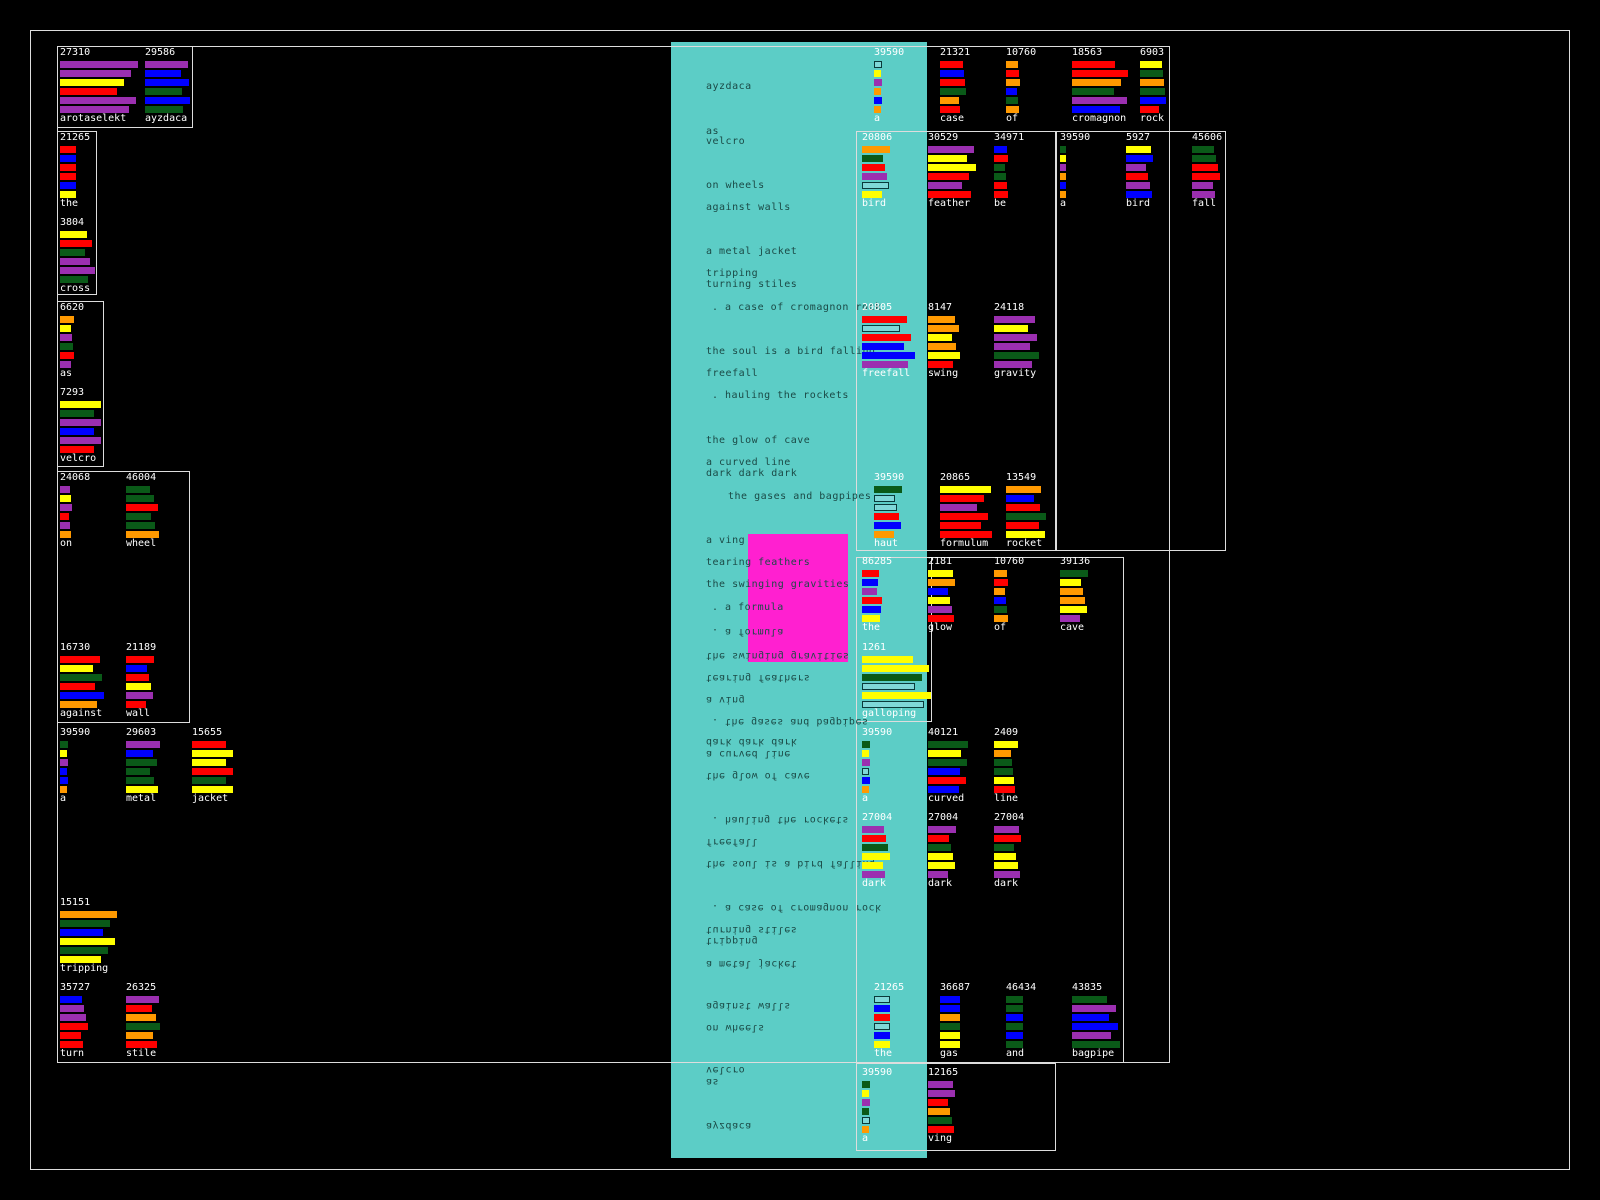 This screenshot has width=1600, height=1200. Describe the element at coordinates (758, 775) in the screenshot. I see `poem-line-reflected: the glow of cave` at that location.